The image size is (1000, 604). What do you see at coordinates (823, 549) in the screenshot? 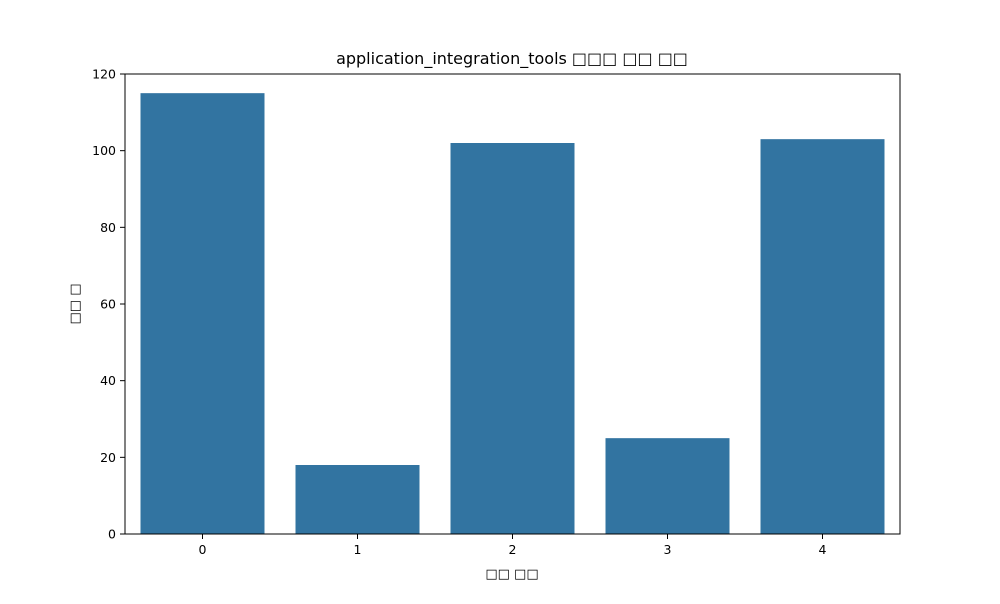
I see `x-tick-label: 4` at bounding box center [823, 549].